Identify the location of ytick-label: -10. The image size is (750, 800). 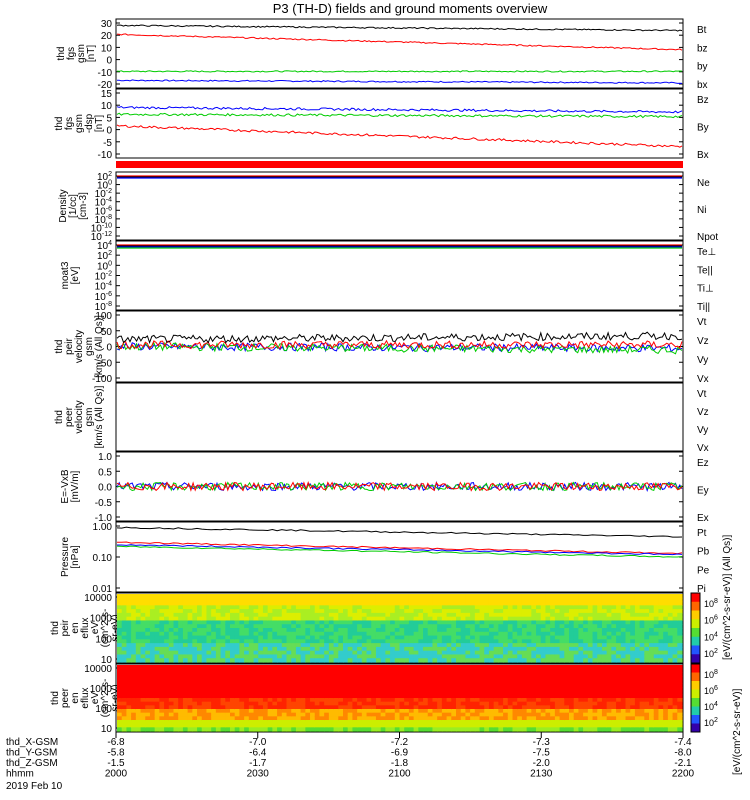
(105, 73).